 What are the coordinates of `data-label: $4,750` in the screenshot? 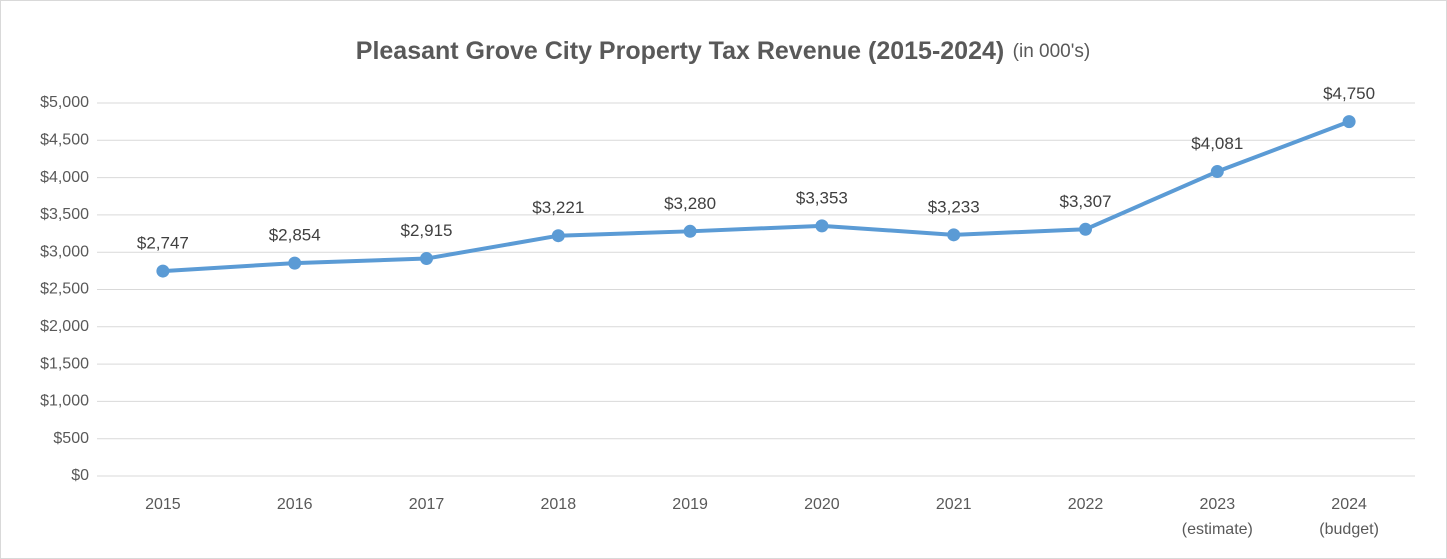 It's located at (1349, 93).